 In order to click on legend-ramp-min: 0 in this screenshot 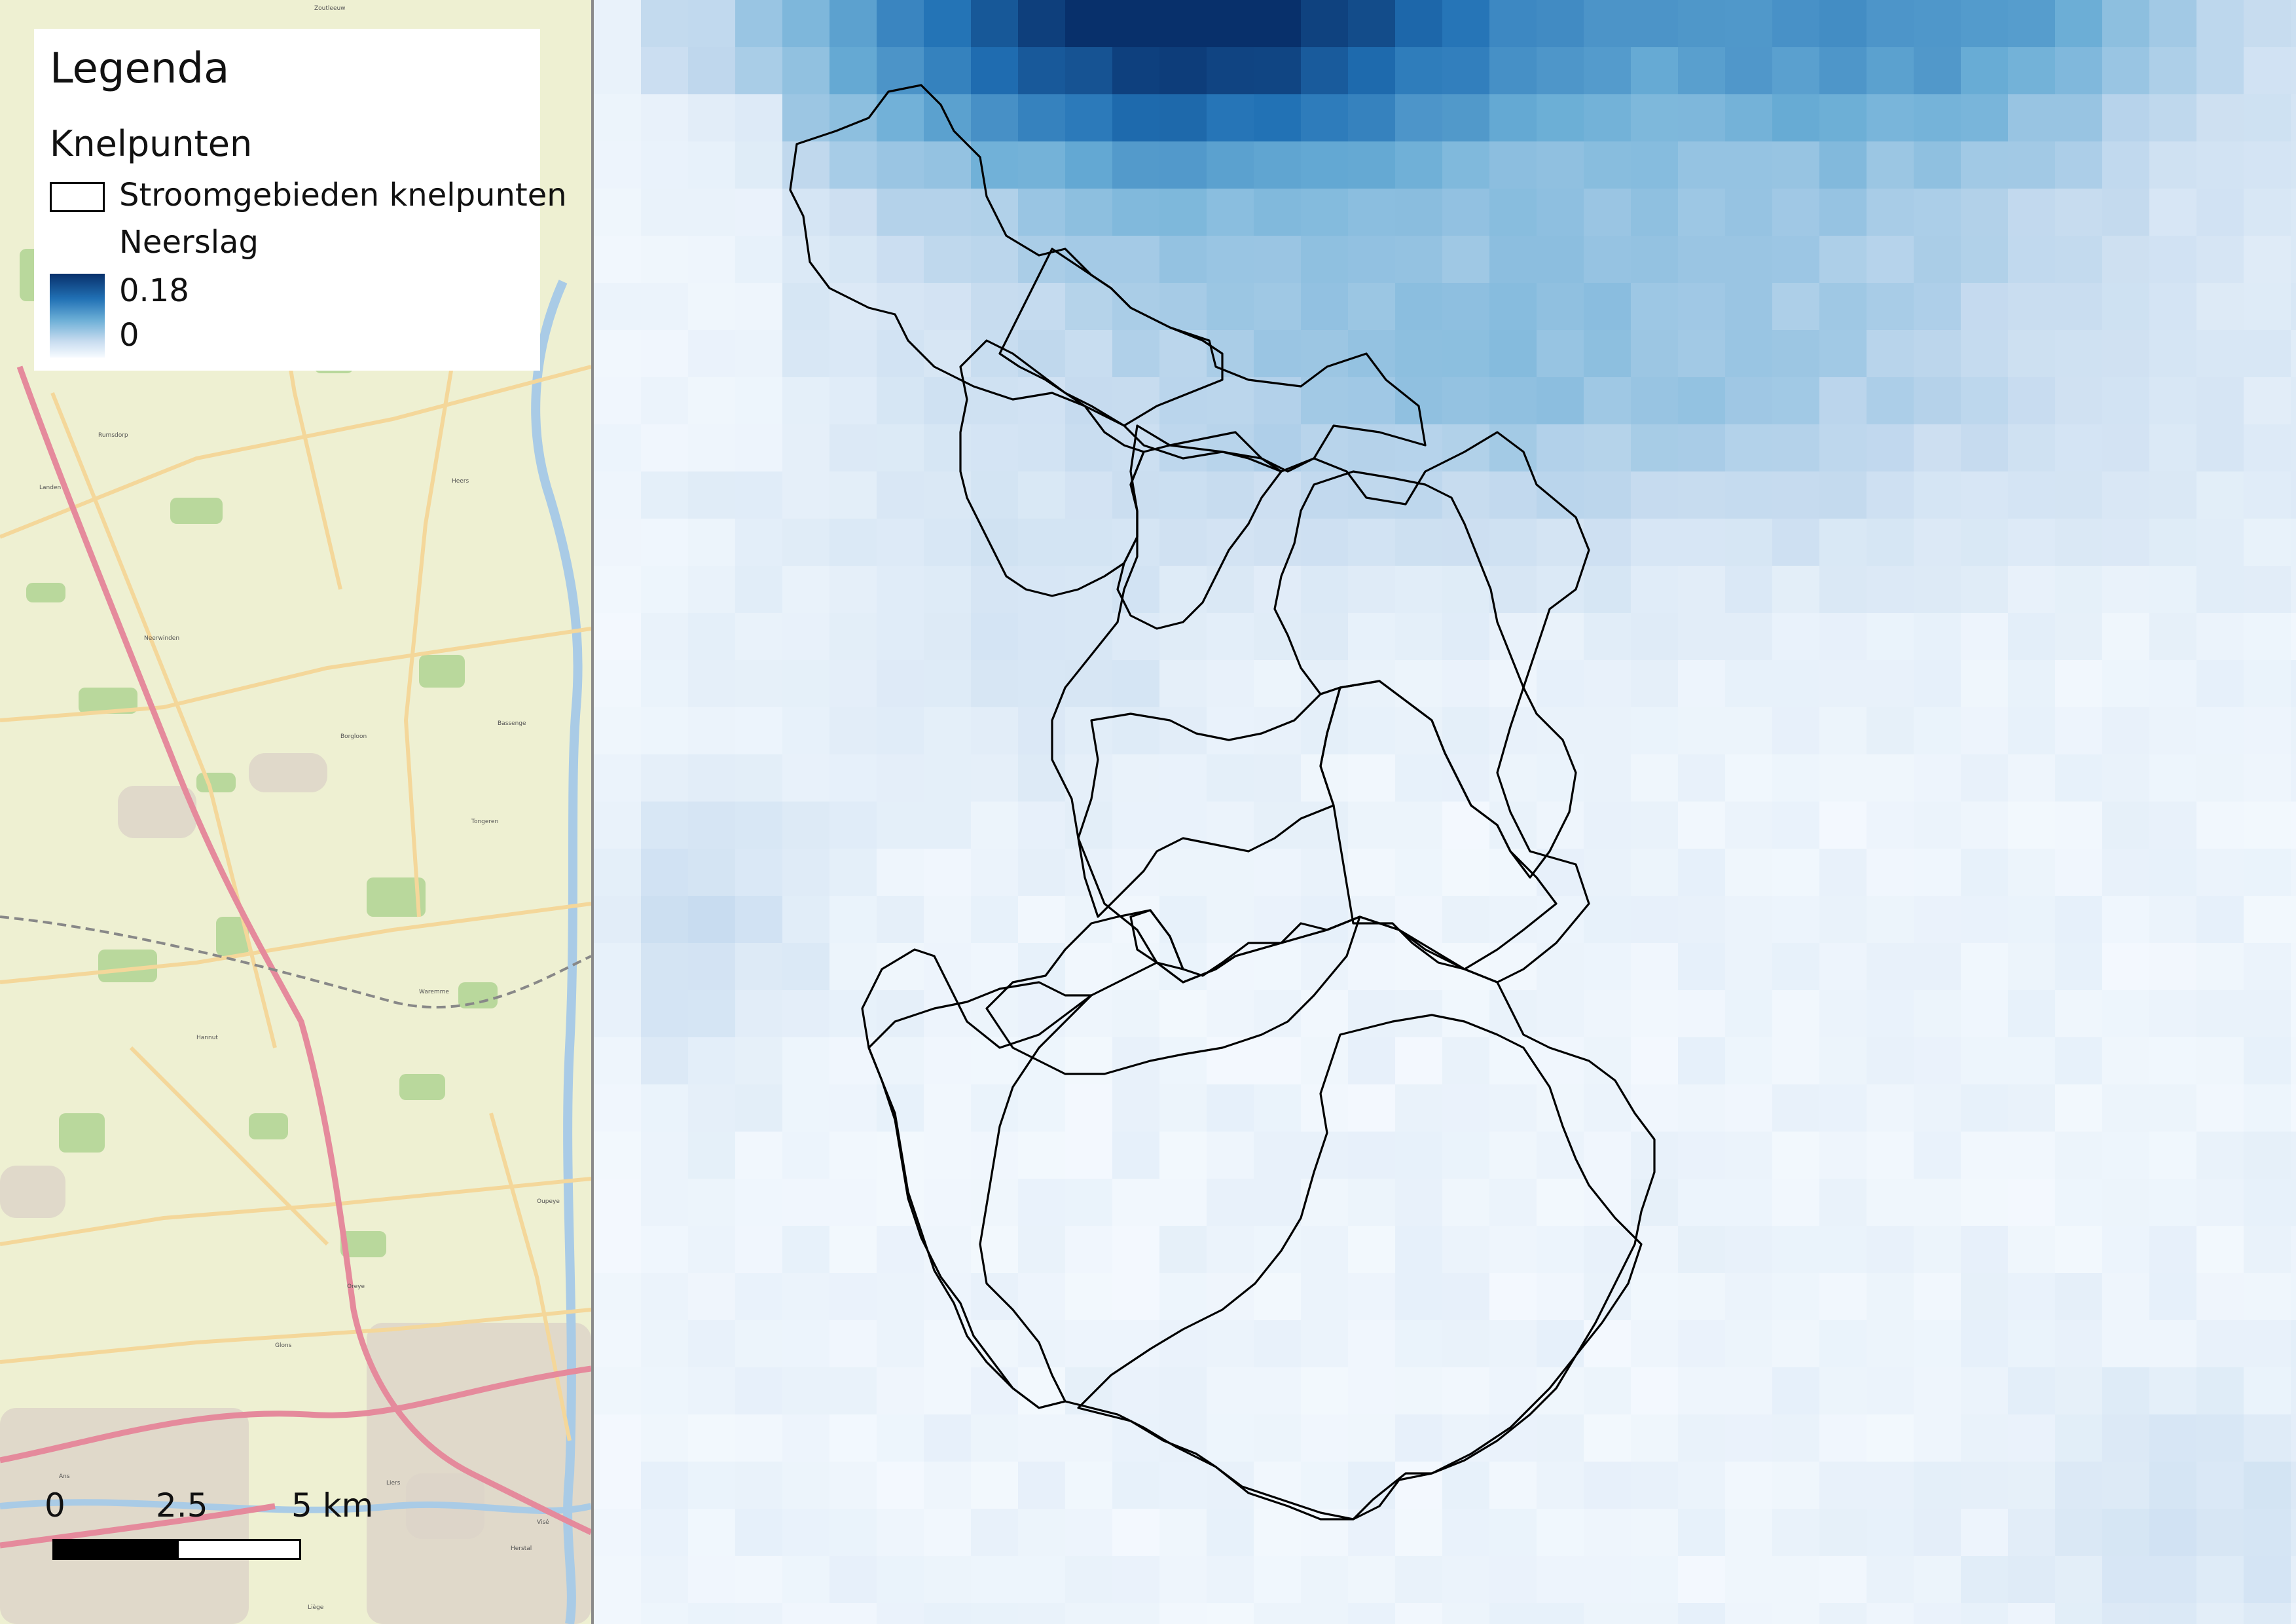, I will do `click(129, 335)`.